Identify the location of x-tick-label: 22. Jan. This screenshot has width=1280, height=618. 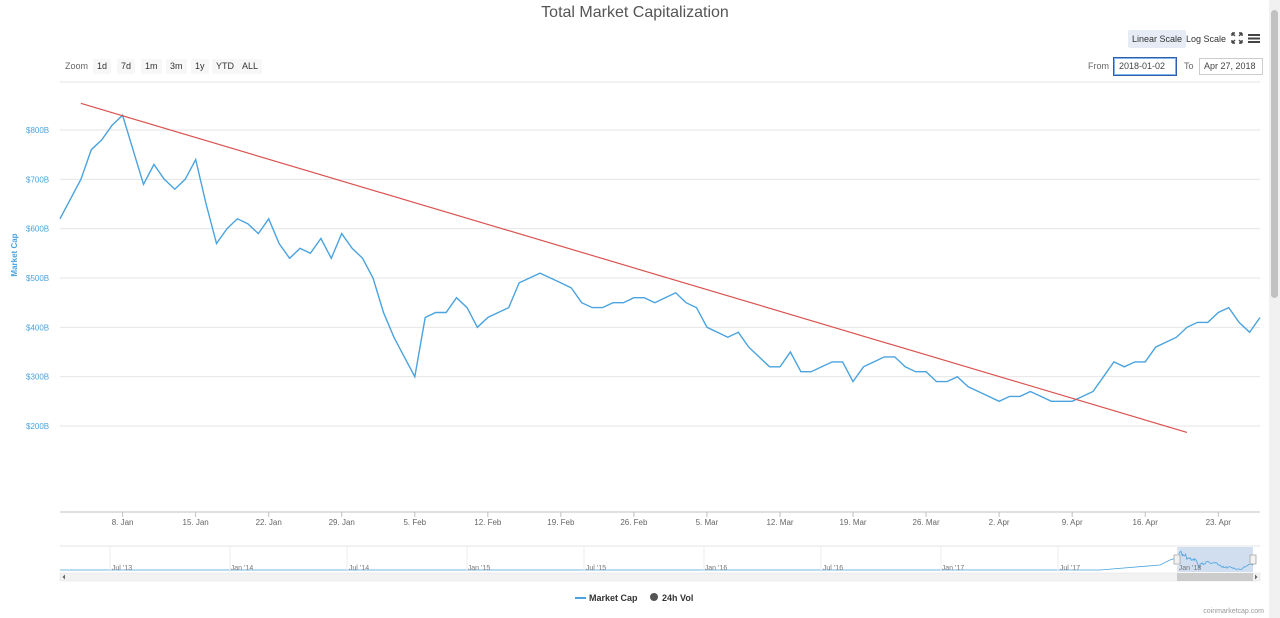
(269, 522).